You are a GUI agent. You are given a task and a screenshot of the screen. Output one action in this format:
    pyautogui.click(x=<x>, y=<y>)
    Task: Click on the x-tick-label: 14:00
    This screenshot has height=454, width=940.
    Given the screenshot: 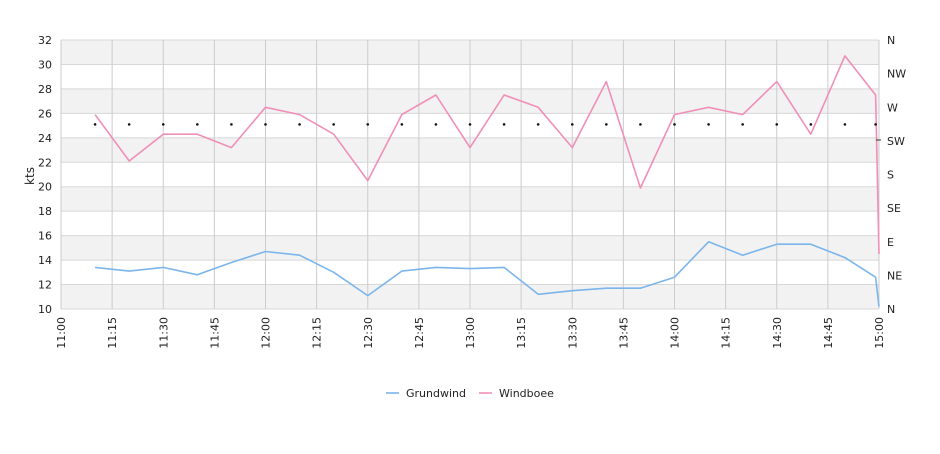 What is the action you would take?
    pyautogui.click(x=675, y=333)
    